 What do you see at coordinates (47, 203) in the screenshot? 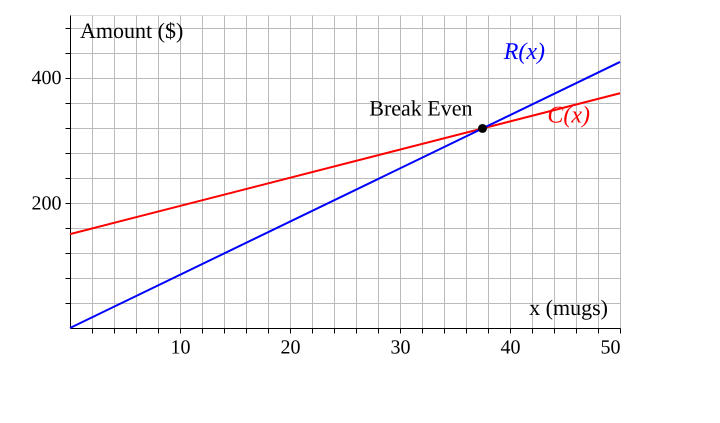
I see `y-tick-label: 200` at bounding box center [47, 203].